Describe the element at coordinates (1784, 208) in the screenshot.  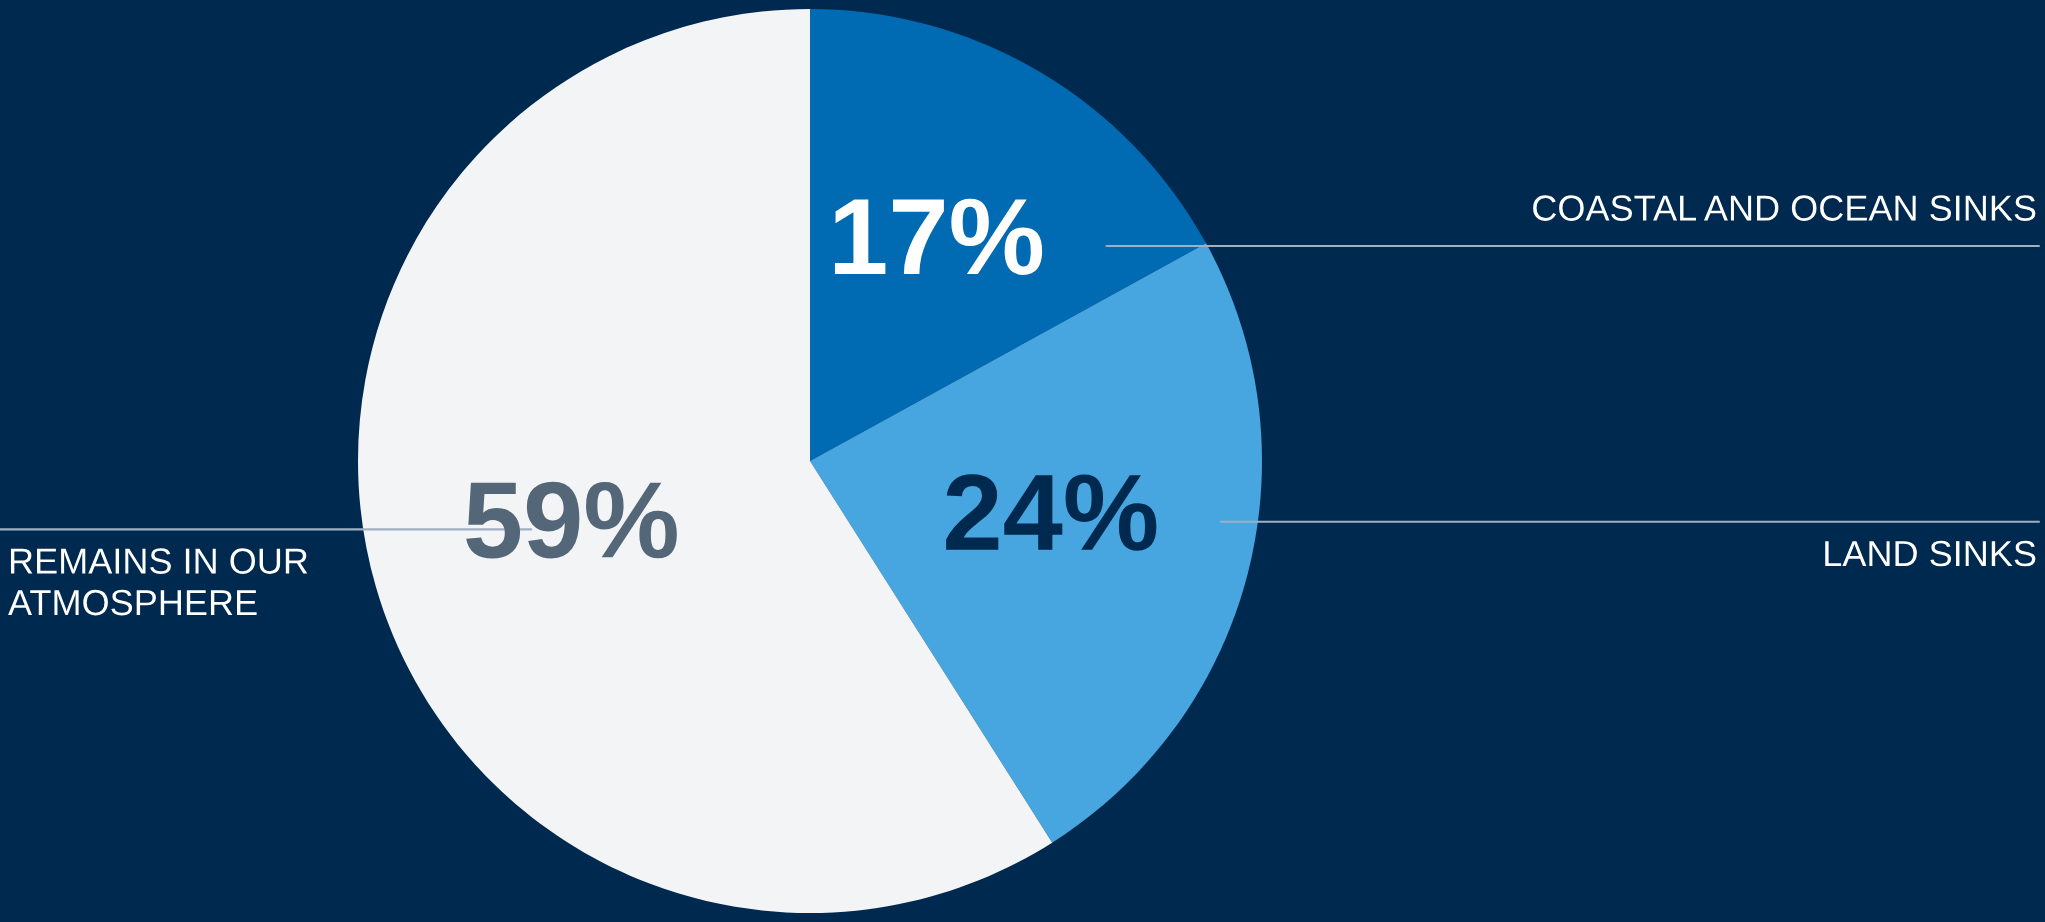
I see `slice-label: COASTAL AND OCEAN SINKS` at that location.